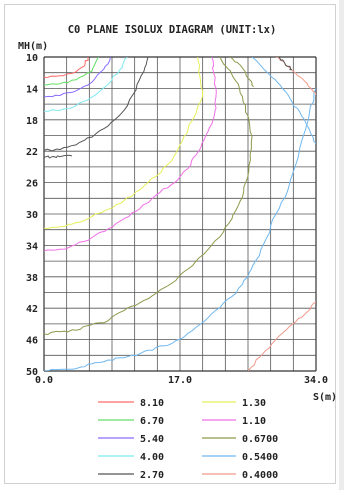 The height and width of the screenshot is (490, 344). Describe the element at coordinates (32, 184) in the screenshot. I see `y-tick-label: 26` at that location.